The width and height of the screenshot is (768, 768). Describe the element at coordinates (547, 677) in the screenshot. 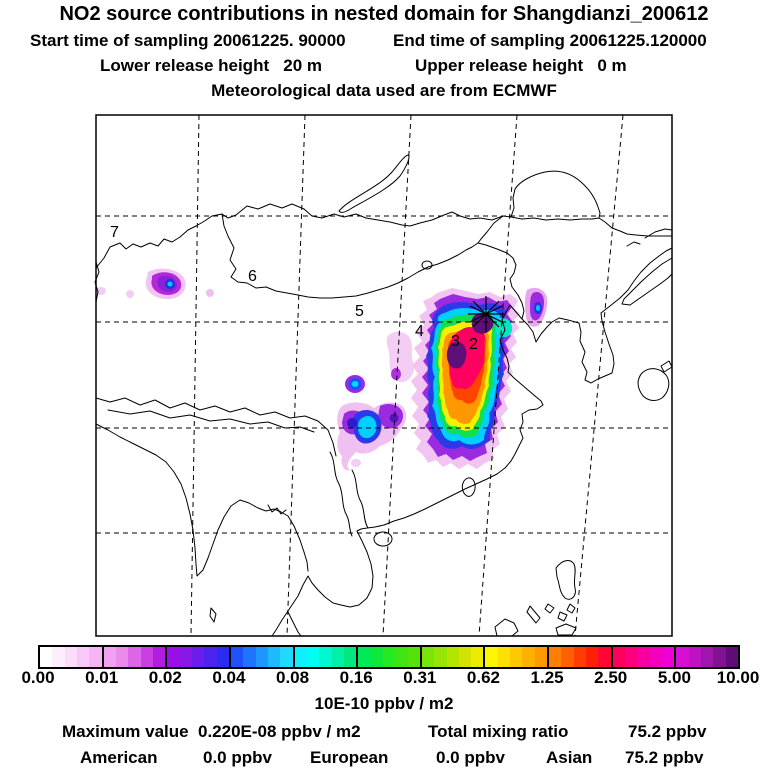

I see `colorbar-tick-label: 1.25` at that location.